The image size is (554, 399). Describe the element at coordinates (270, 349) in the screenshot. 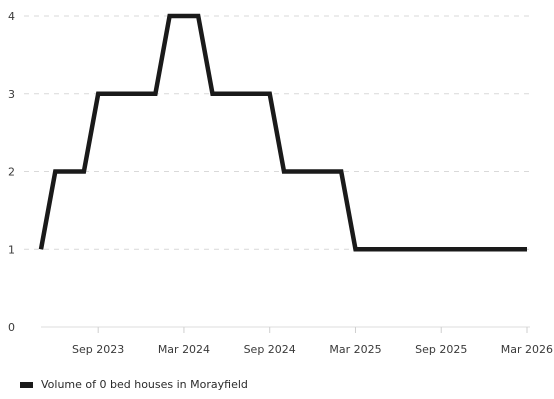

I see `x-tick-label: Sep 2024` at that location.